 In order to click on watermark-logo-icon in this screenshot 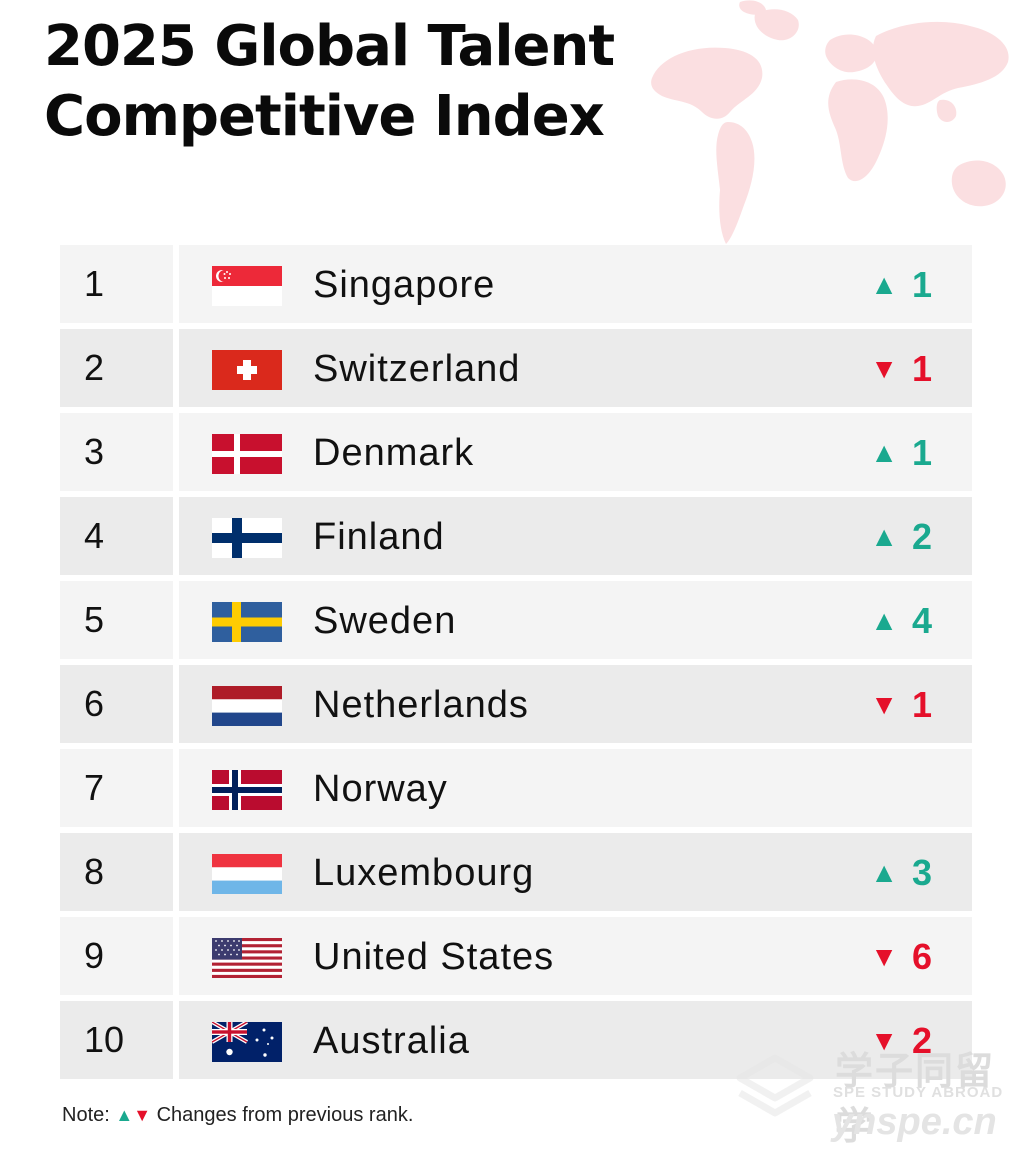, I will do `click(775, 1085)`.